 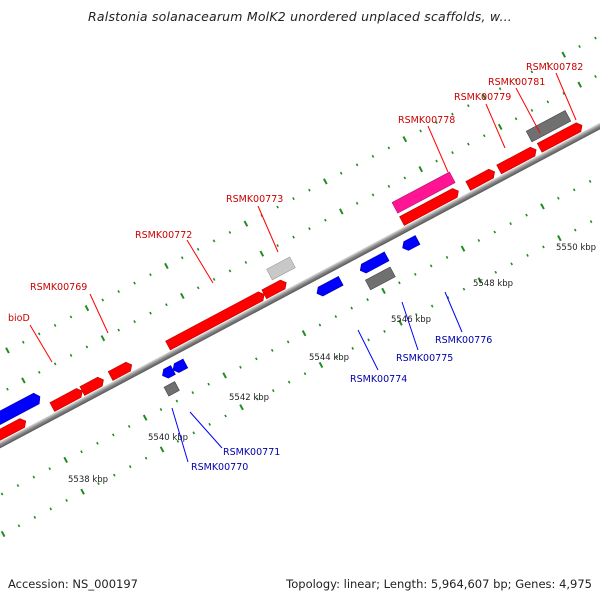 What do you see at coordinates (481, 179) in the screenshot?
I see `gene-arrow-rsmk00779` at bounding box center [481, 179].